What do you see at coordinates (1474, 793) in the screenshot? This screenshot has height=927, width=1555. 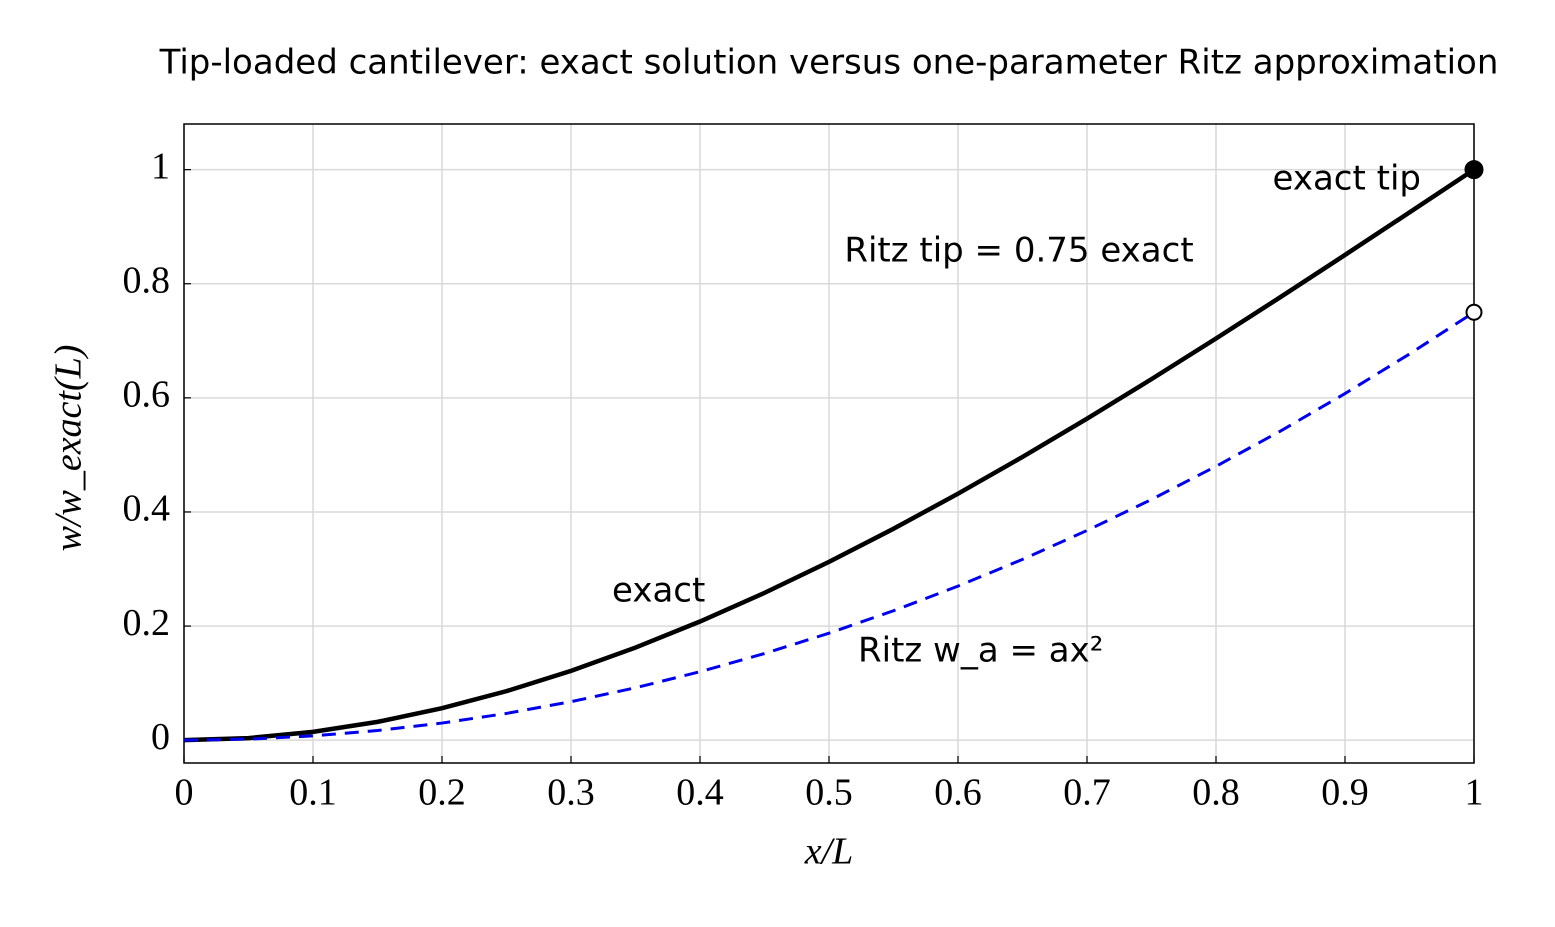 I see `x-tick-label: 1` at bounding box center [1474, 793].